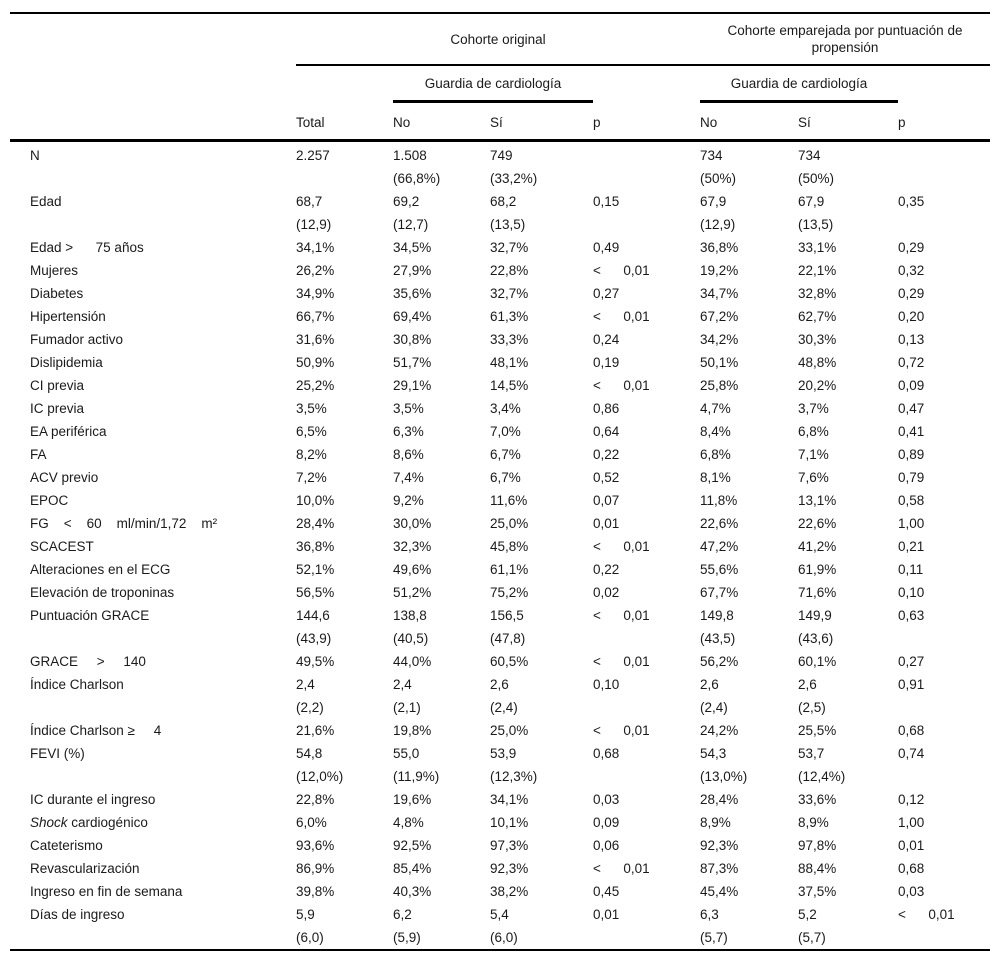 The image size is (1000, 954). What do you see at coordinates (714, 696) in the screenshot?
I see `data-cell: 2,6 (2,4)` at bounding box center [714, 696].